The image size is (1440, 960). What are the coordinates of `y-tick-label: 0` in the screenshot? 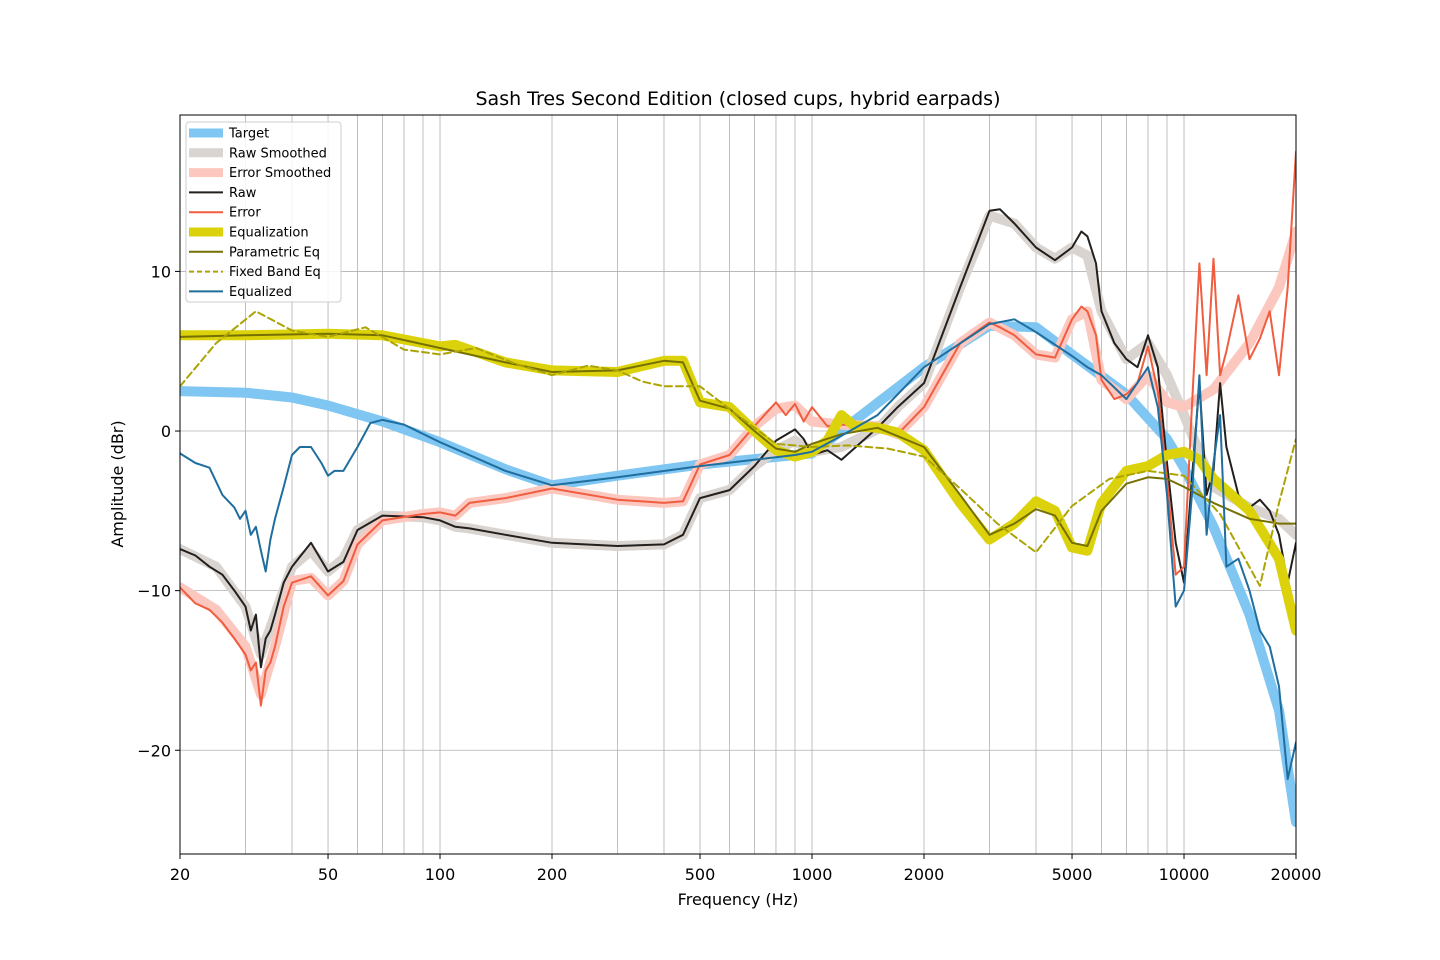 It's located at (166, 431).